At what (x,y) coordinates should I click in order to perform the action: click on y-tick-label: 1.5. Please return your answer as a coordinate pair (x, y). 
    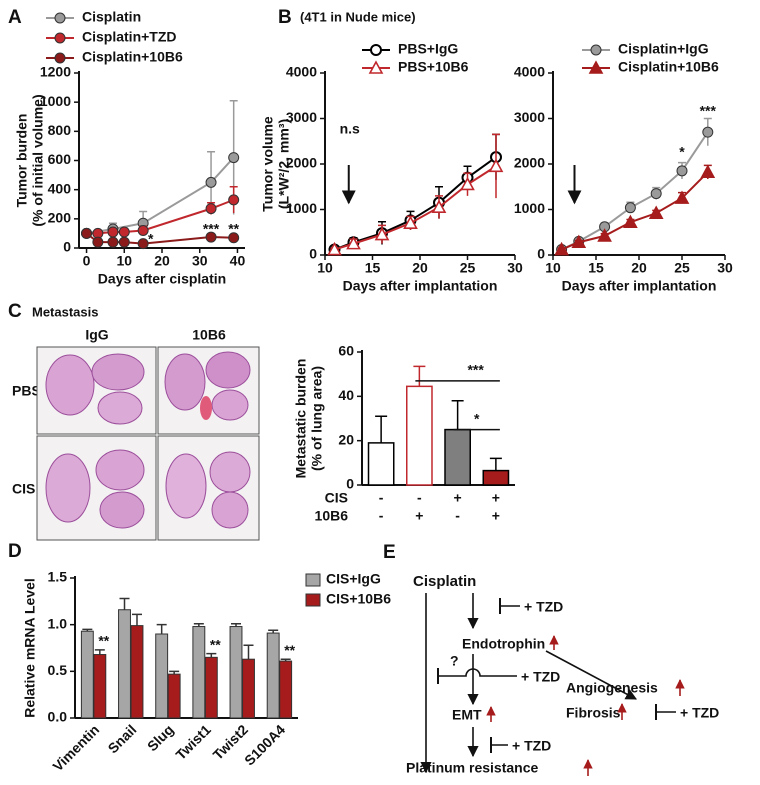
    Looking at the image, I should click on (58, 577).